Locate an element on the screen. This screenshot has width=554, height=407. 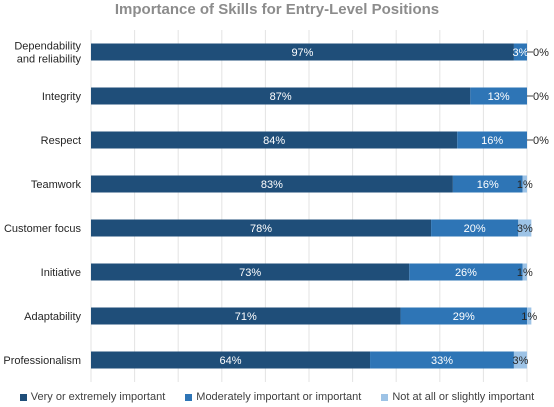
category-label-line: Customer focus is located at coordinates (43, 229).